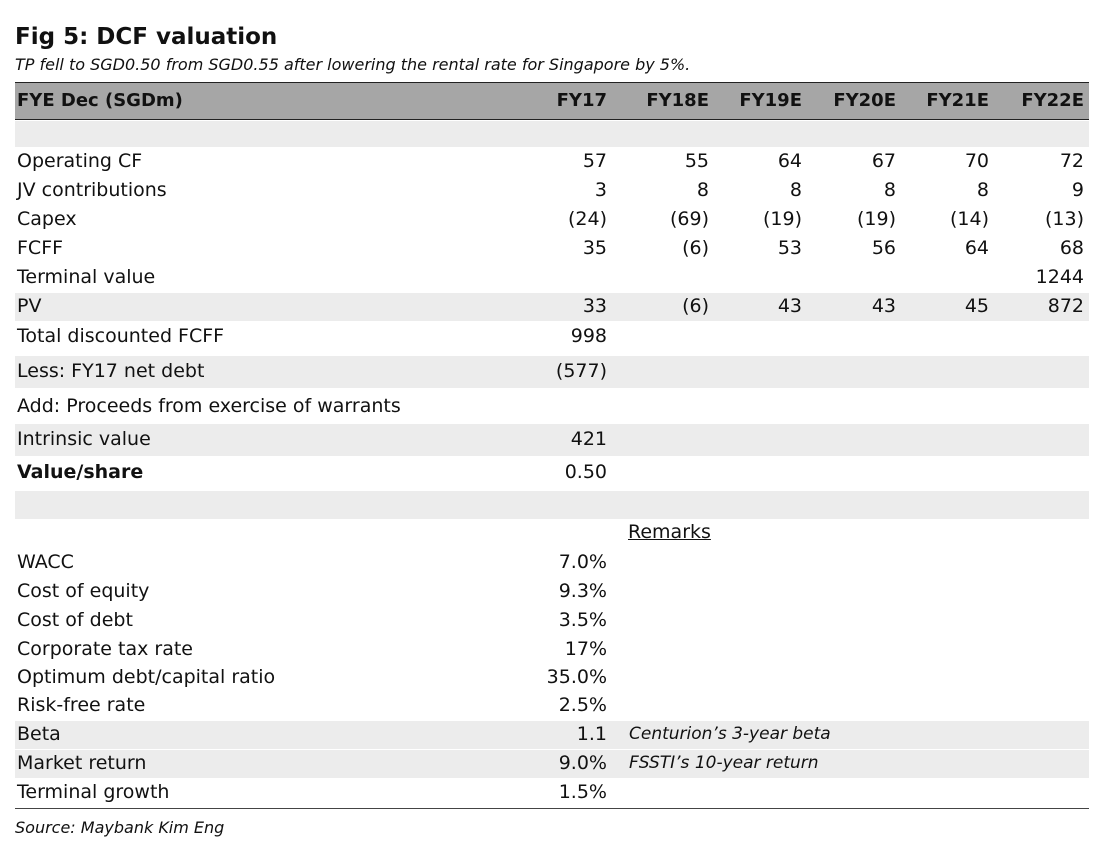 The width and height of the screenshot is (1118, 862). Describe the element at coordinates (689, 219) in the screenshot. I see `row-value: (69)` at that location.